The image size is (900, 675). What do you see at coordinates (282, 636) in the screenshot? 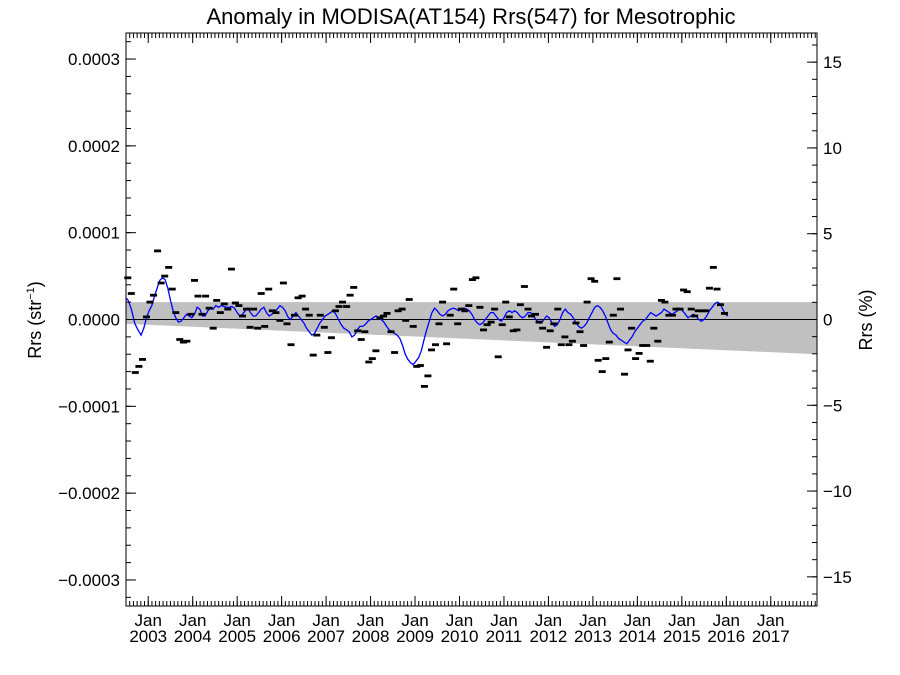
I see `x-tick-label-year: 2006` at bounding box center [282, 636].